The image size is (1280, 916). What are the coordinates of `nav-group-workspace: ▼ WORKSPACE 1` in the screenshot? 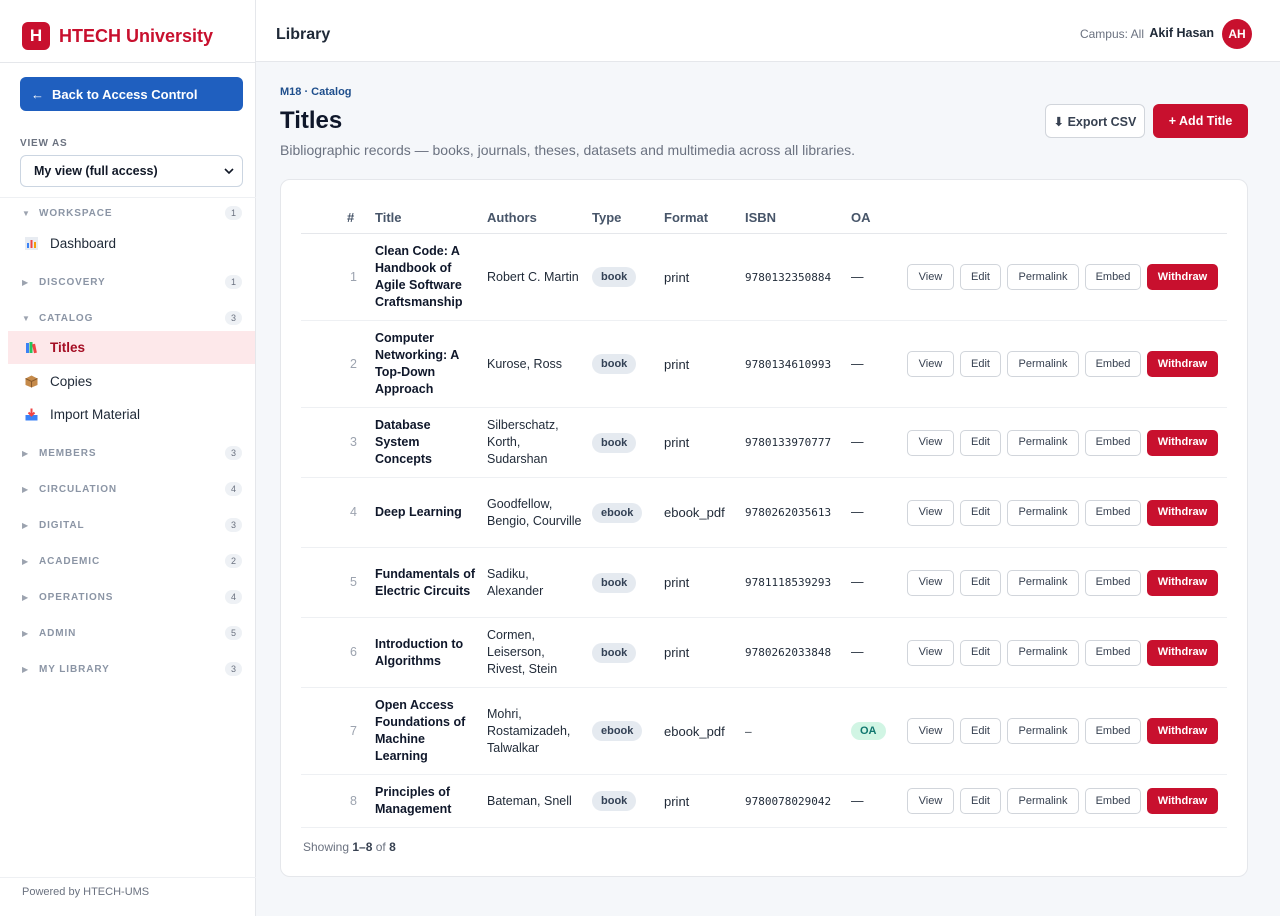 It's located at (128, 213).